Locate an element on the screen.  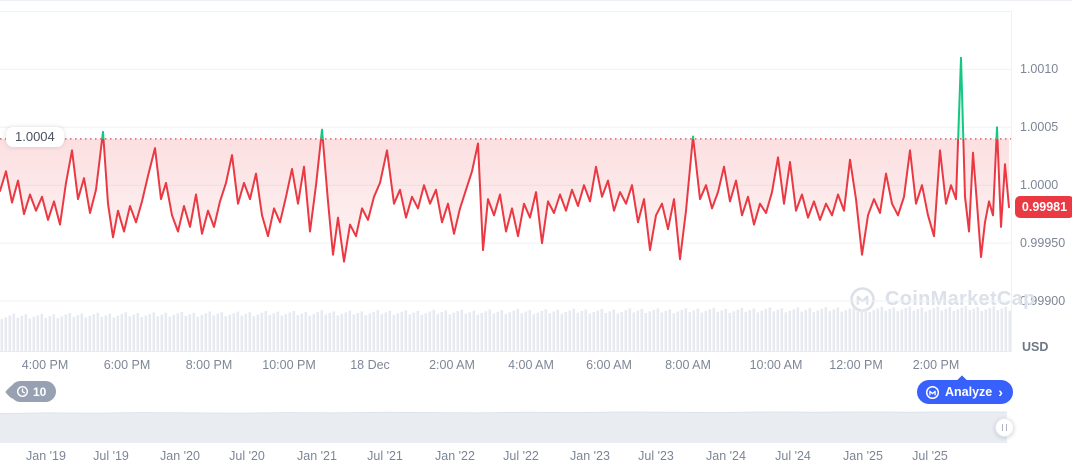
x-axis-tick-label: 10:00 AM is located at coordinates (776, 365).